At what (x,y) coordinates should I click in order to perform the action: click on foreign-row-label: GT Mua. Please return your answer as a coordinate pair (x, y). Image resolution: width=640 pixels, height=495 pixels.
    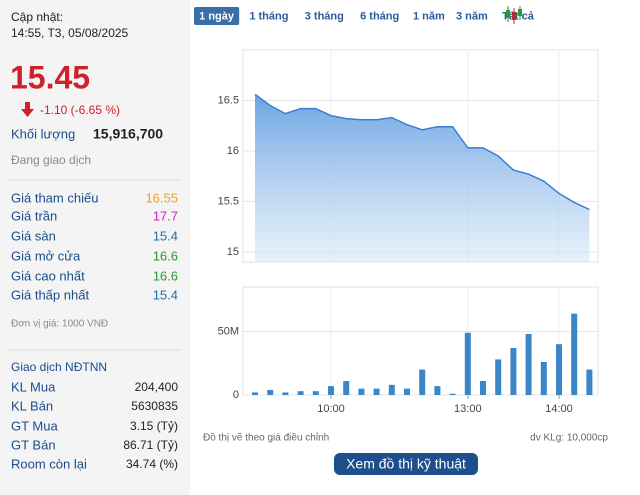
    Looking at the image, I should click on (34, 425).